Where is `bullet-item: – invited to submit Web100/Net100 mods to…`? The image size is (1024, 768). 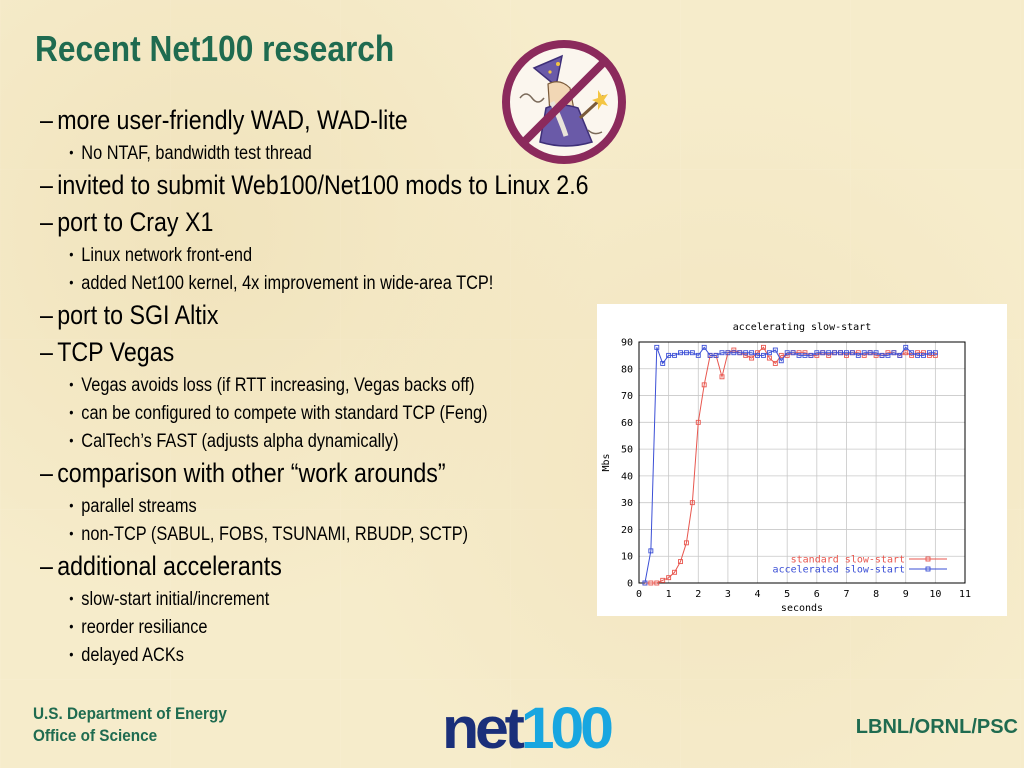 bullet-item: – invited to submit Web100/Net100 mods to… is located at coordinates (314, 185).